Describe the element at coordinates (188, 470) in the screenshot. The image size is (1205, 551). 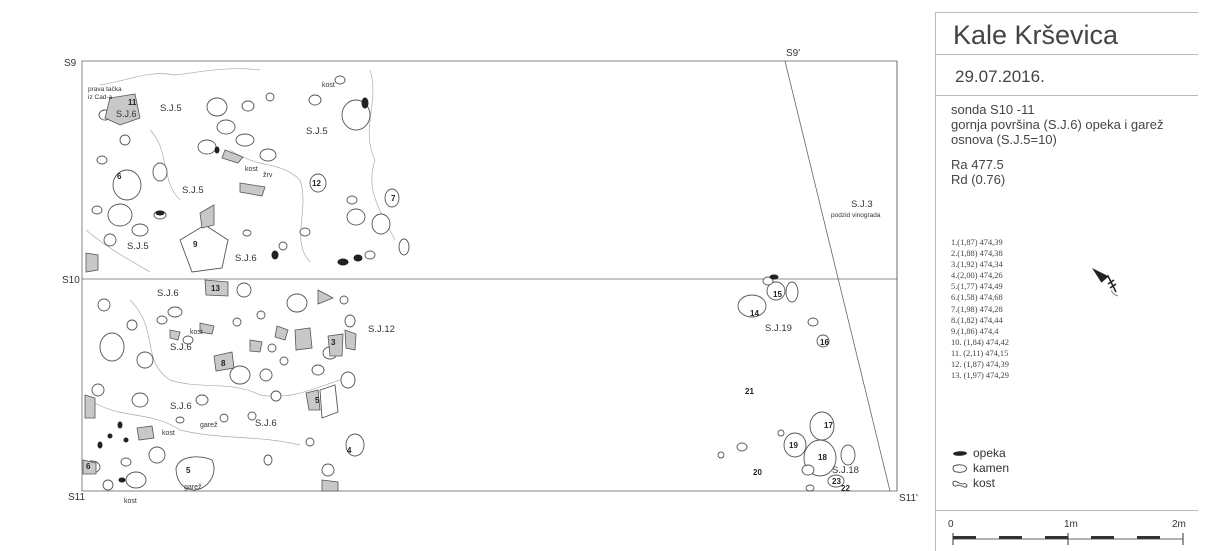
I see `point-number: 5` at that location.